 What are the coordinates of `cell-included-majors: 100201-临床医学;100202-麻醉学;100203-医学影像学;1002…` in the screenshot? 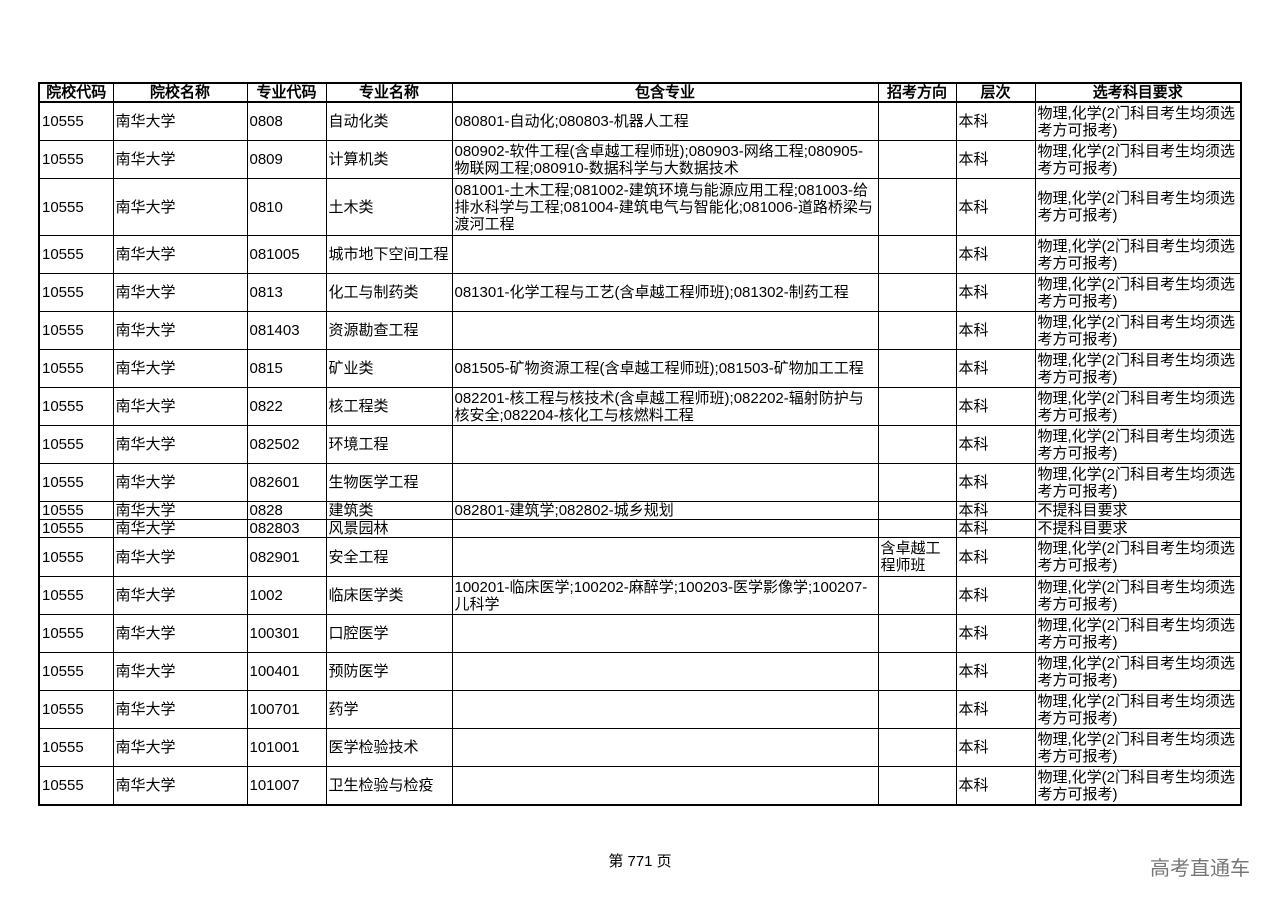 It's located at (665, 595).